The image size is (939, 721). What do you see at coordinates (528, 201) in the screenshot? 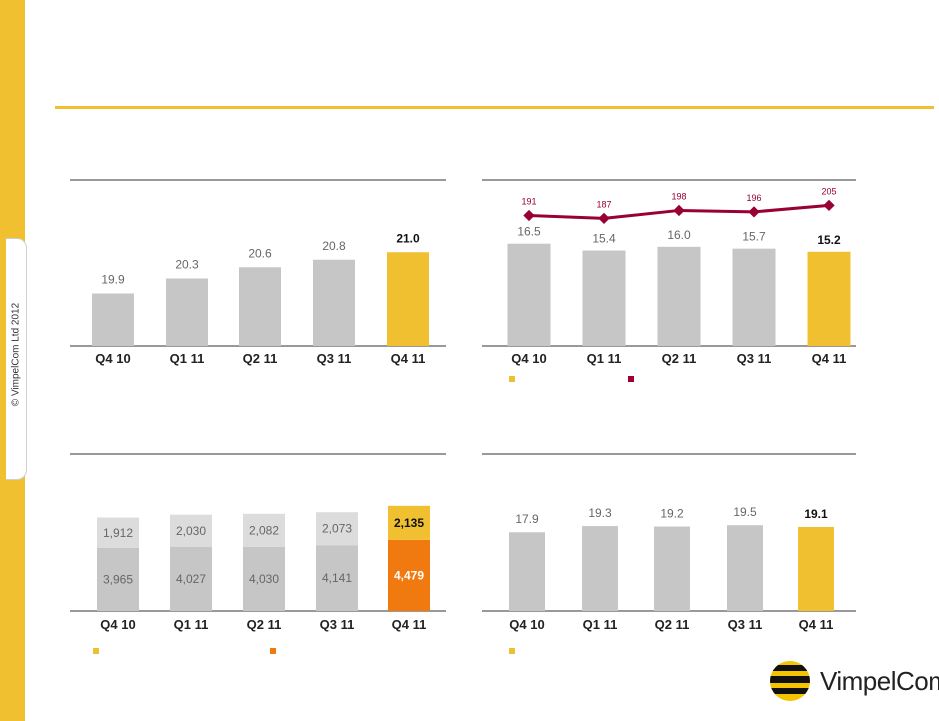
I see `line-data-label: 191` at bounding box center [528, 201].